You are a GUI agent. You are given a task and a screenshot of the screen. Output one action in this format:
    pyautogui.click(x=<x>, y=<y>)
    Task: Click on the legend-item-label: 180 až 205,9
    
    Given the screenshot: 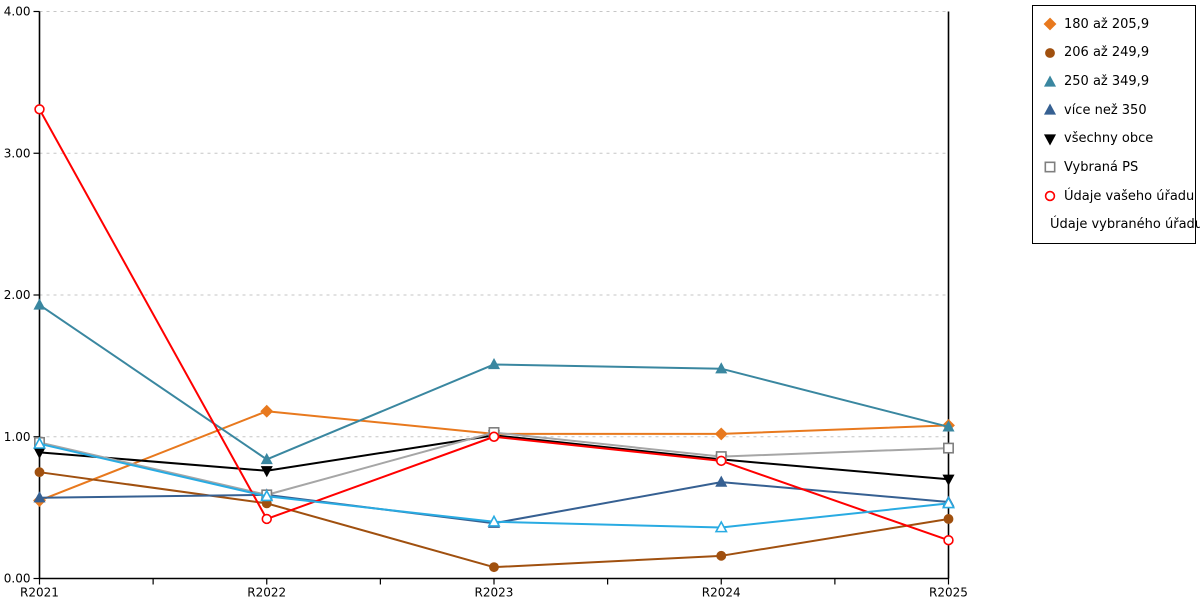 What is the action you would take?
    pyautogui.click(x=1107, y=24)
    